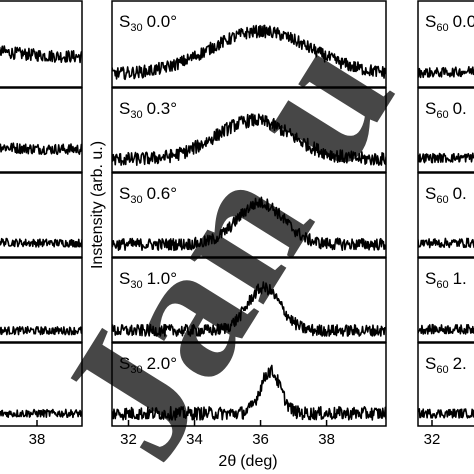 The image size is (474, 474). I want to click on x-axis-unit: (deg), so click(258, 461).